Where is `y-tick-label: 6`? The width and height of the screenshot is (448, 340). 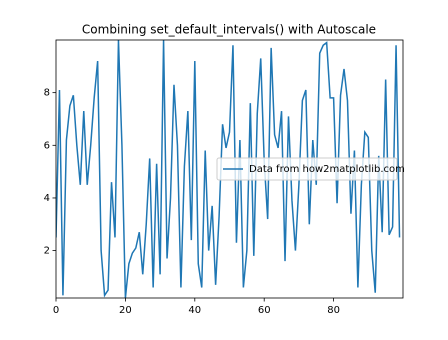 y-tick-label: 6 is located at coordinates (47, 145).